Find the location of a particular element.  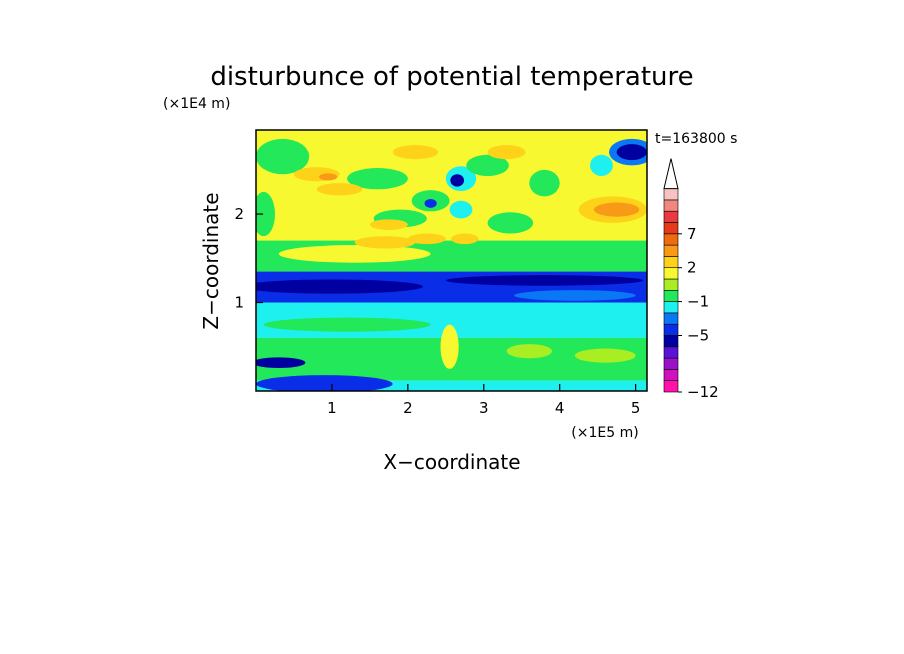

x-scale-label: (×1E5 m) is located at coordinates (604, 433).